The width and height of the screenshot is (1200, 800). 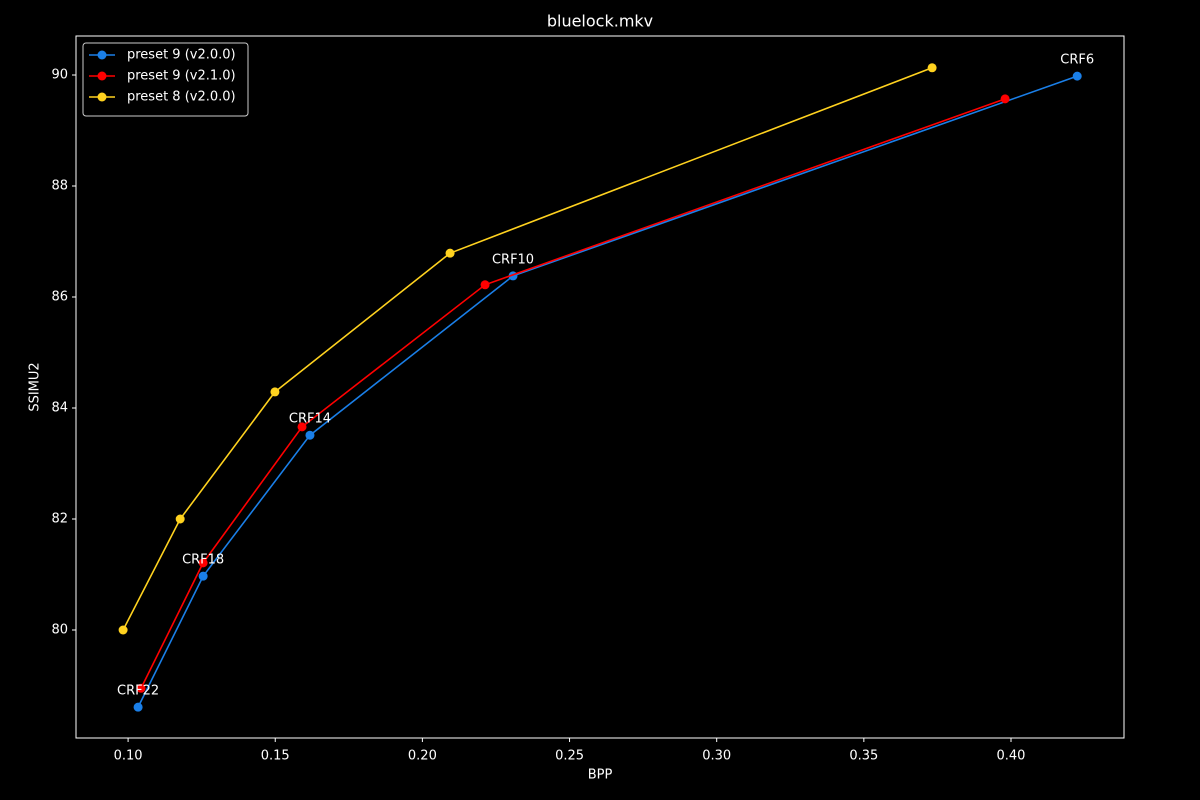 What do you see at coordinates (310, 419) in the screenshot?
I see `annotation: CRF14` at bounding box center [310, 419].